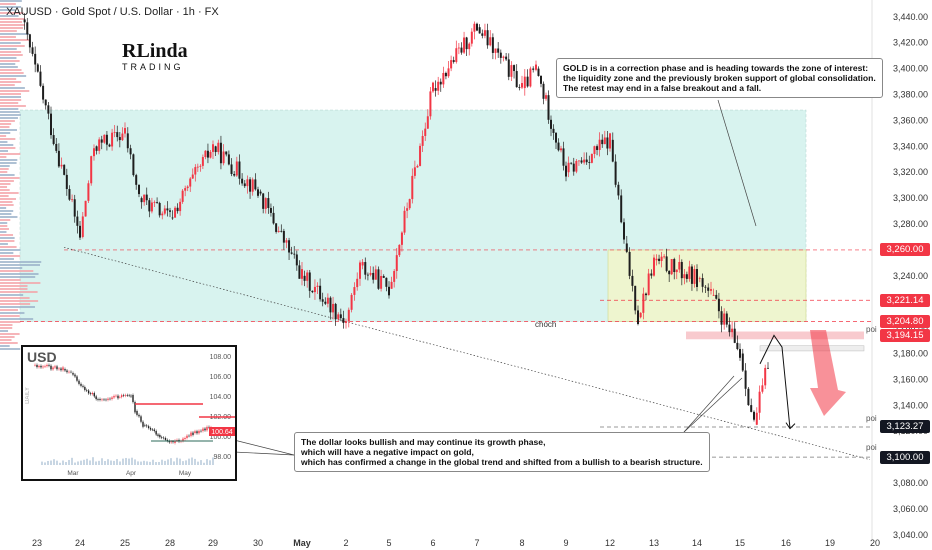 The image size is (932, 550). I want to click on price-tick-label: 3,060.00, so click(910, 509).